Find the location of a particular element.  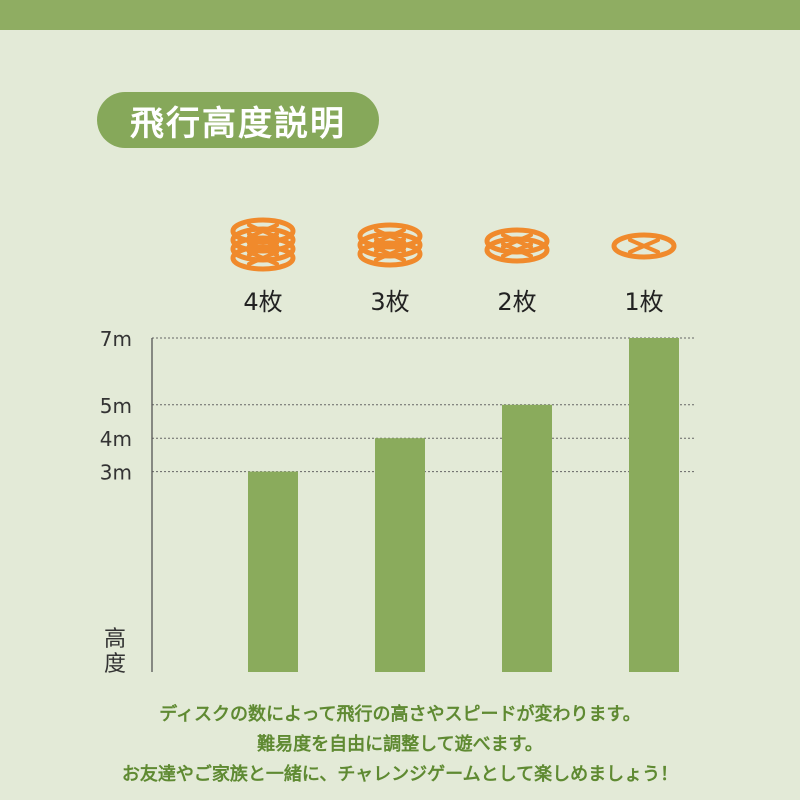

y-tick-label: 4m is located at coordinates (116, 439).